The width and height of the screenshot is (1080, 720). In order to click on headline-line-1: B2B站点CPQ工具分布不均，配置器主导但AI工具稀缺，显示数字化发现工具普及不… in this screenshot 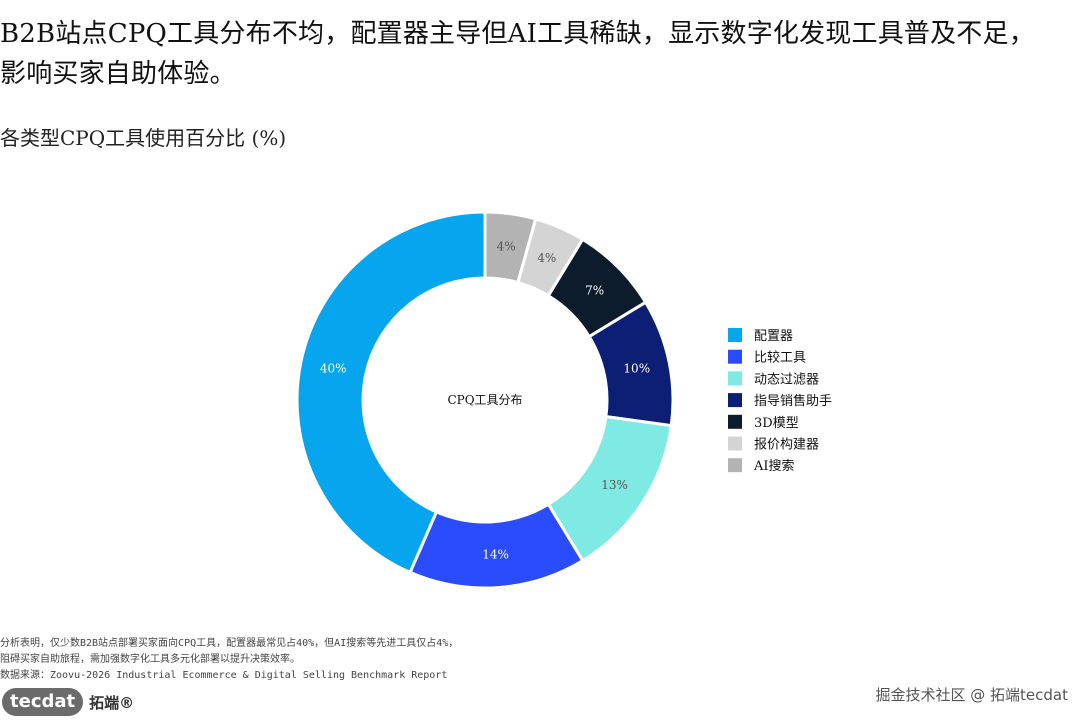, I will do `click(517, 34)`.